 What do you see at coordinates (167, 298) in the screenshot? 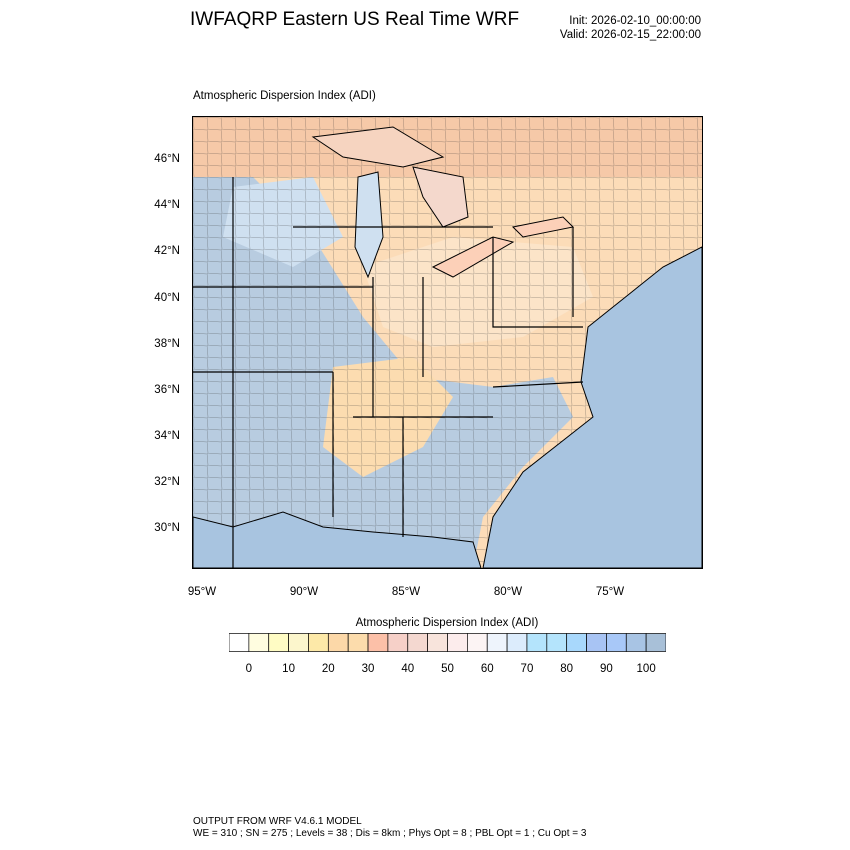
I see `lat-label-40n: 40°N` at bounding box center [167, 298].